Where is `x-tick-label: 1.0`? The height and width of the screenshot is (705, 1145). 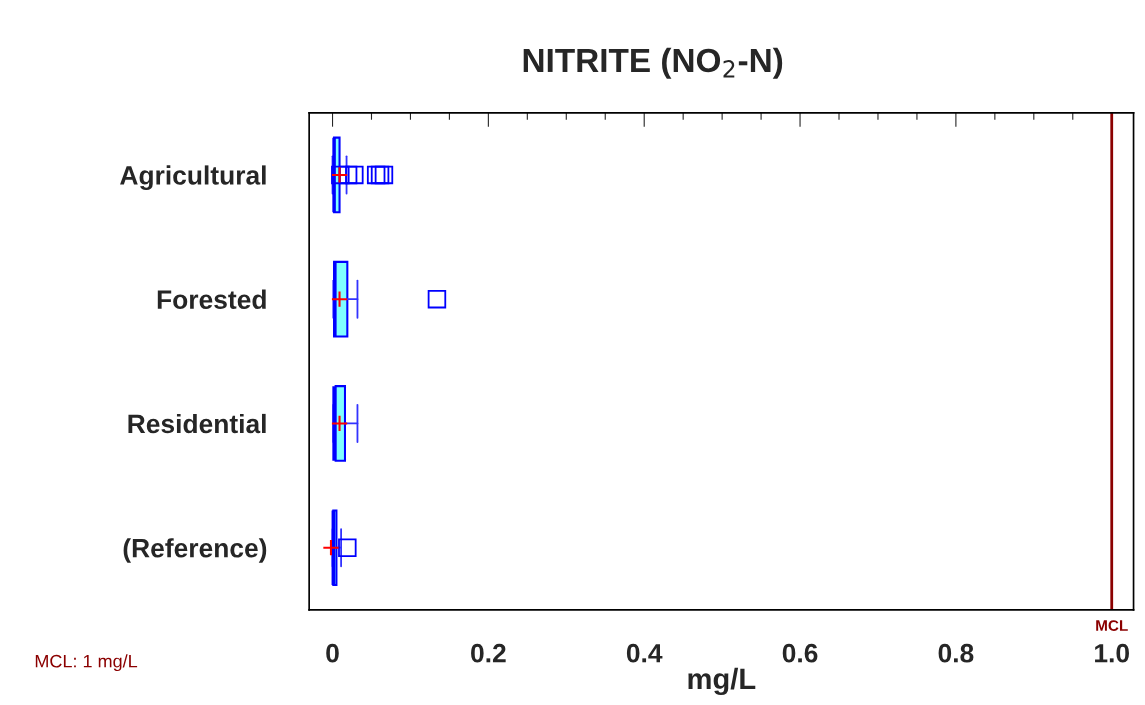
x-tick-label: 1.0 is located at coordinates (1112, 653).